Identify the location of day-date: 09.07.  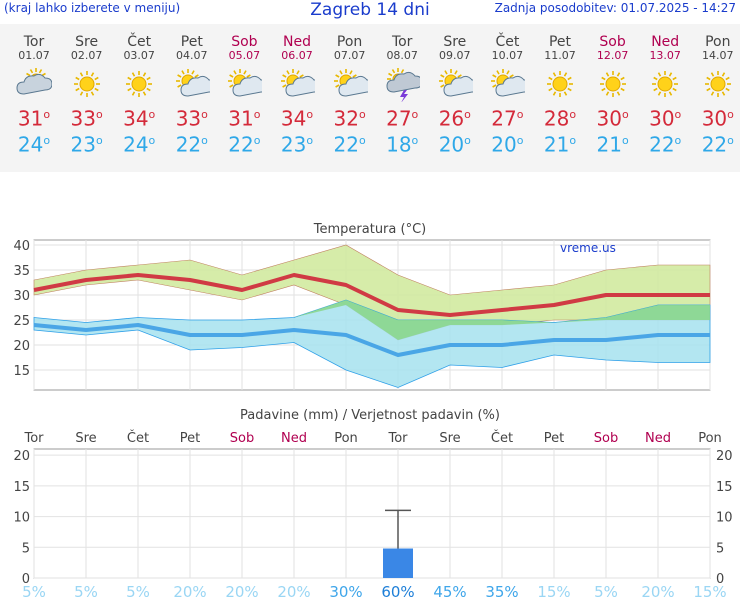
(455, 55).